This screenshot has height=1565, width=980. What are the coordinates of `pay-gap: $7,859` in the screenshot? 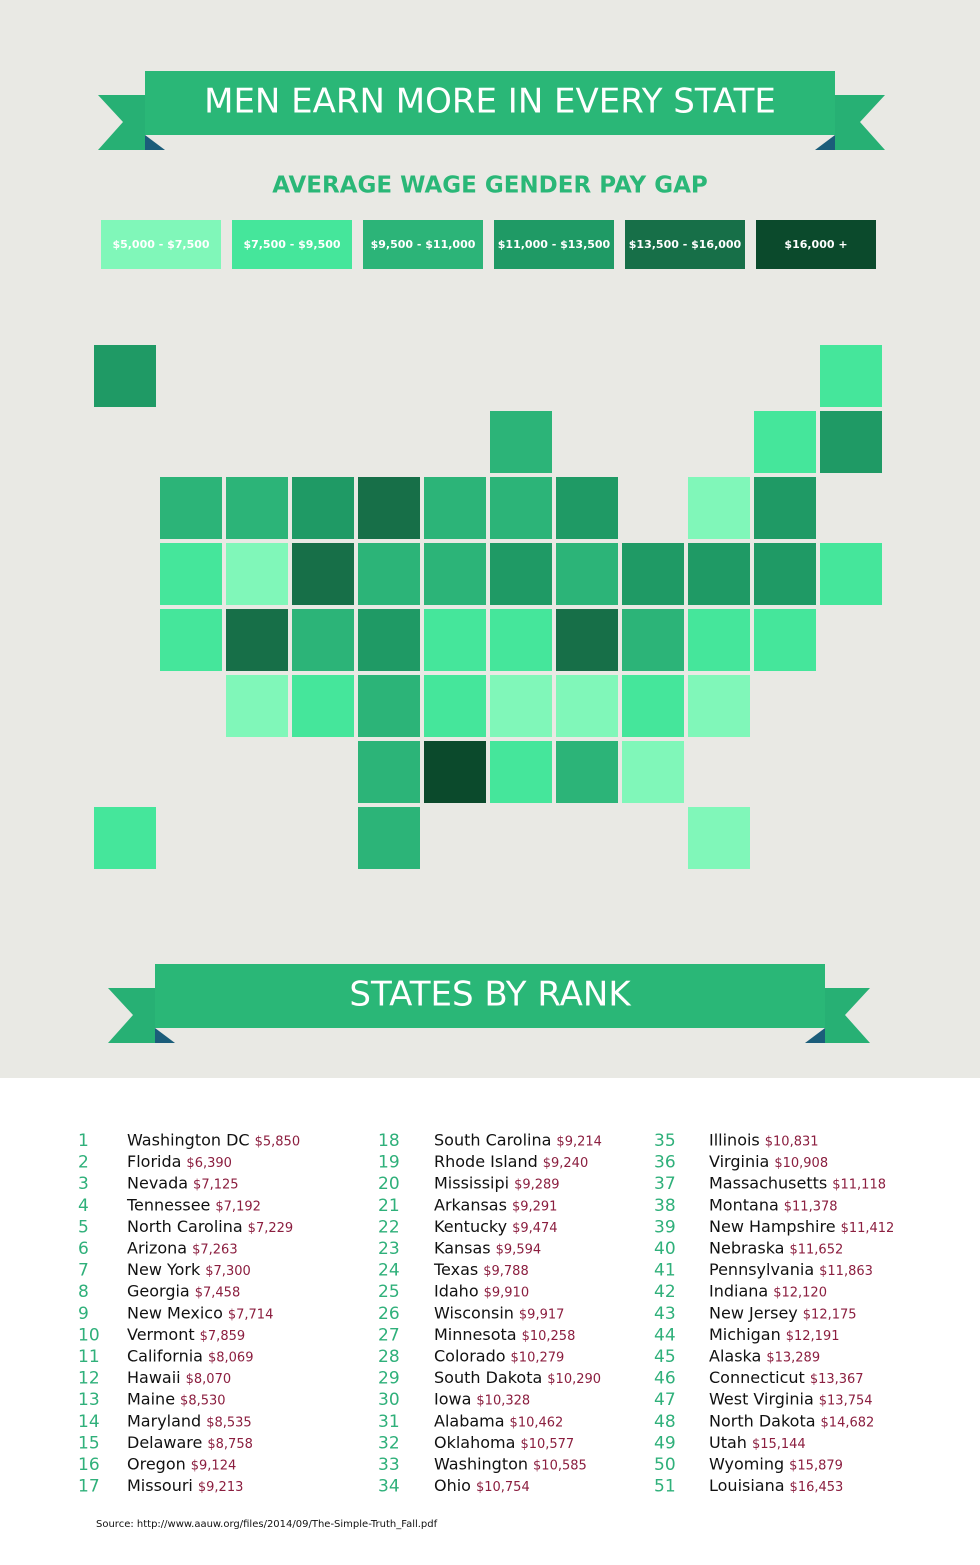 It's located at (223, 1336).